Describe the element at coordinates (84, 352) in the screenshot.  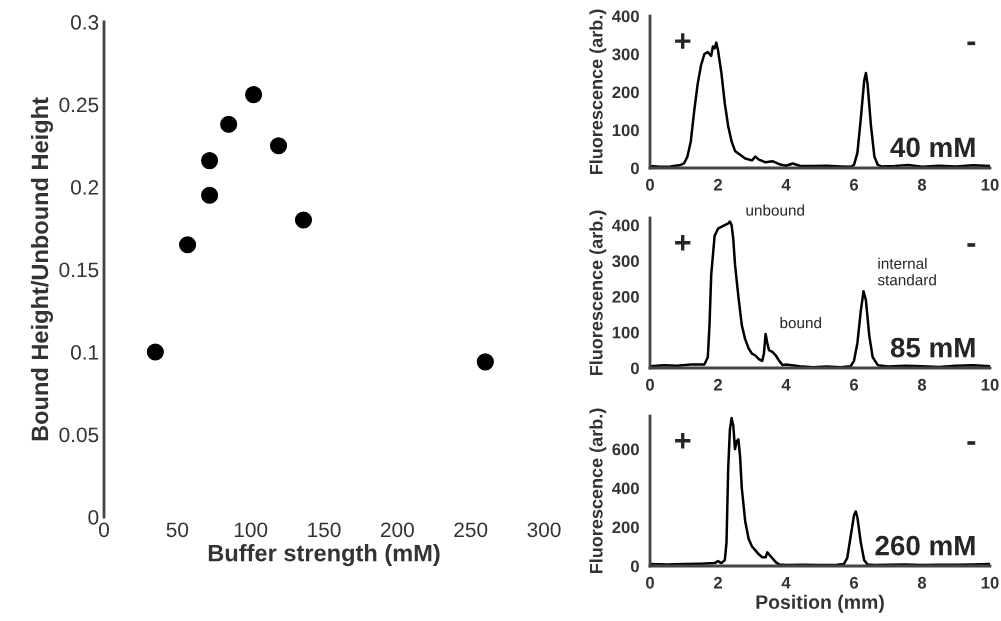
I see `y-tick-label: 0.1` at that location.